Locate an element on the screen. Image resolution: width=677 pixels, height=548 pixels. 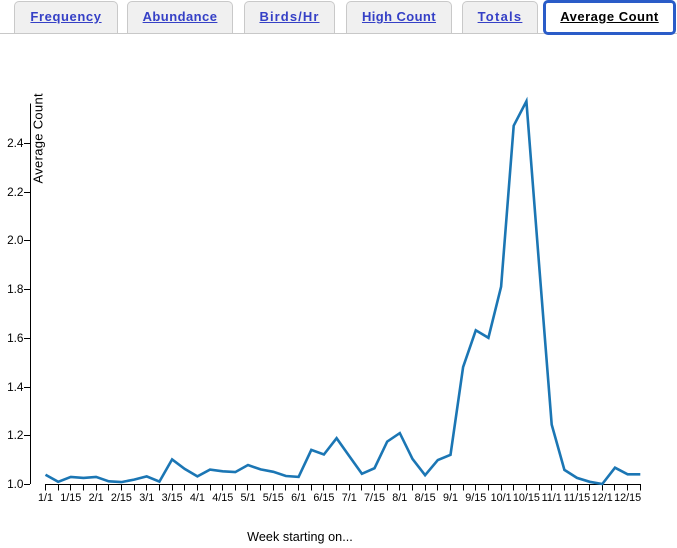
svg-text: 5/15 is located at coordinates (273, 498).